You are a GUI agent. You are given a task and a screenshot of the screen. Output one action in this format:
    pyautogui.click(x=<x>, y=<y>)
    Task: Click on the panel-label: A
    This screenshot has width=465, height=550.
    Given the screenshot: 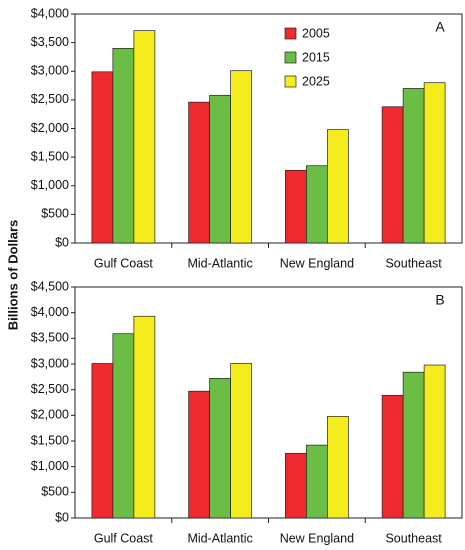 What is the action you would take?
    pyautogui.click(x=440, y=27)
    